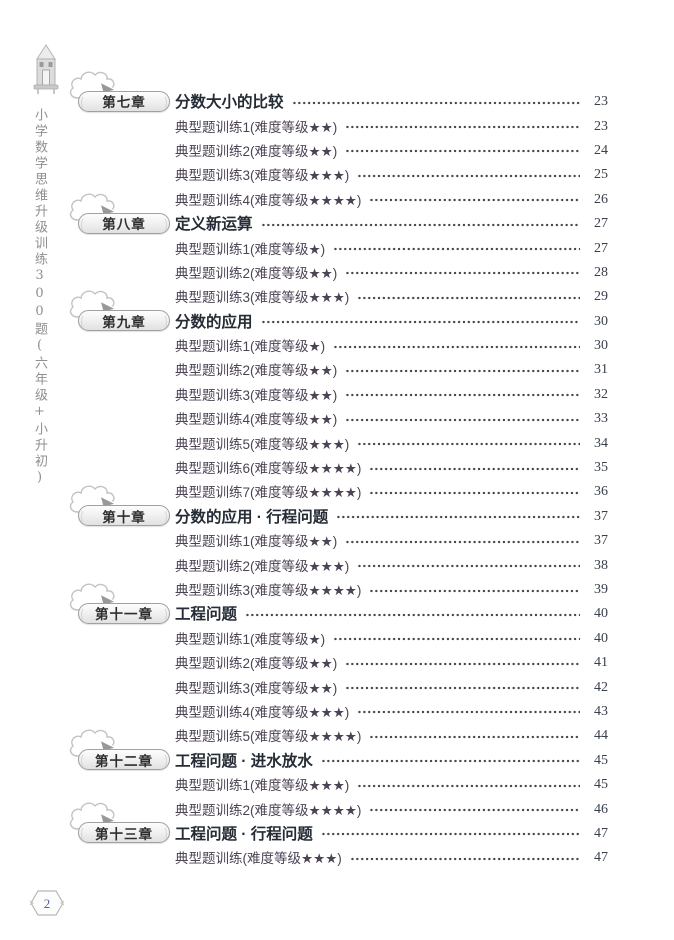 The height and width of the screenshot is (940, 674). I want to click on footer-page-badge: 2, so click(47, 903).